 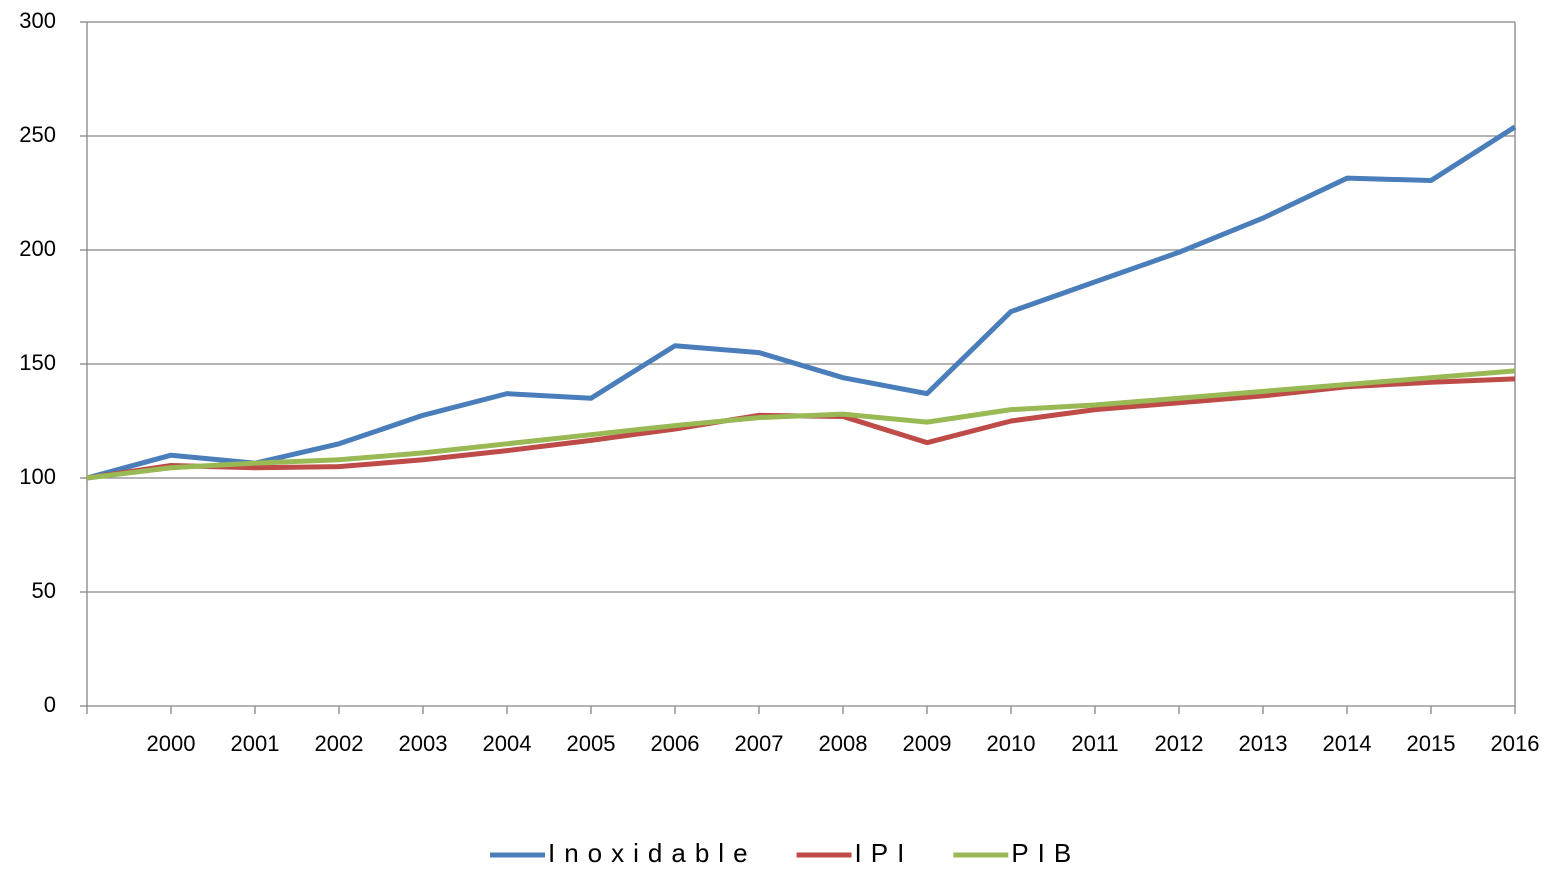 What do you see at coordinates (884, 853) in the screenshot?
I see `legend-label: IPI` at bounding box center [884, 853].